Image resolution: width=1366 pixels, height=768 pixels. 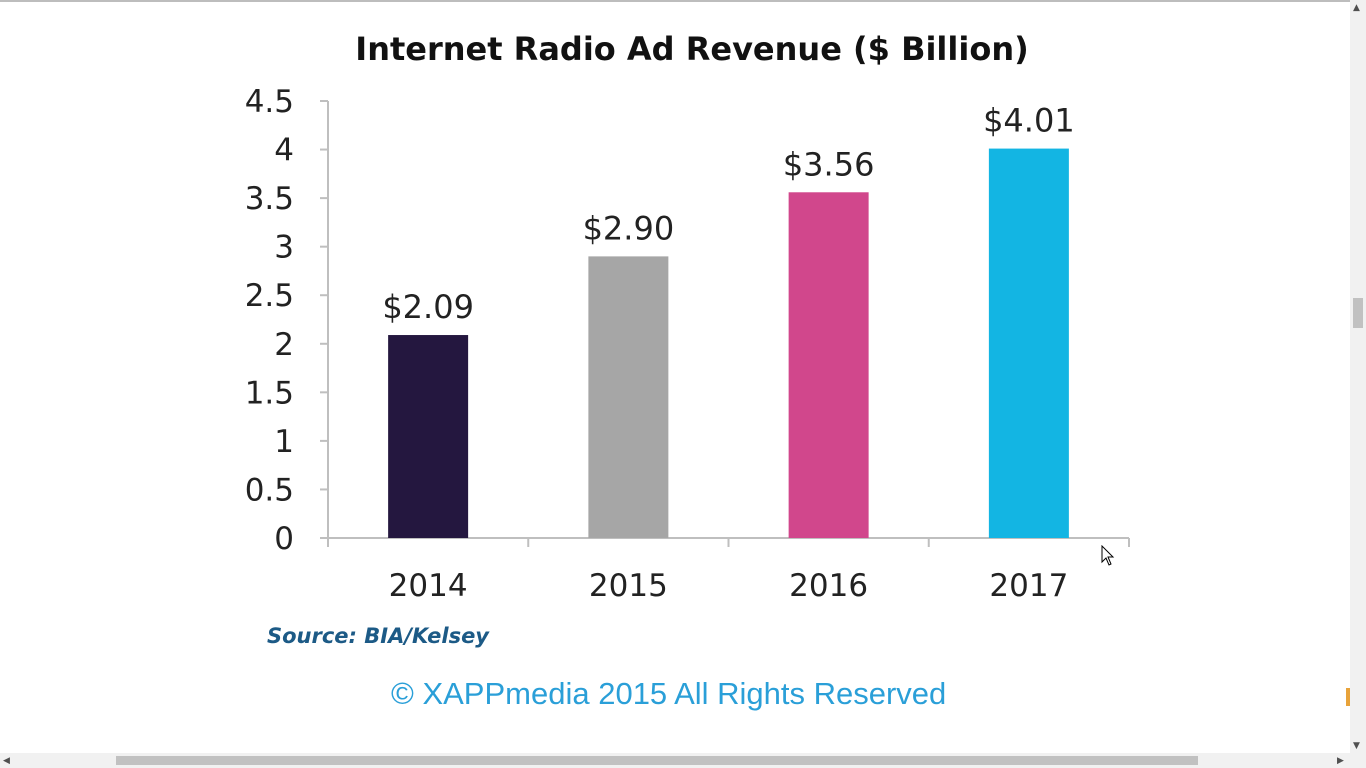 What do you see at coordinates (828, 586) in the screenshot?
I see `x-tick-label: 2016` at bounding box center [828, 586].